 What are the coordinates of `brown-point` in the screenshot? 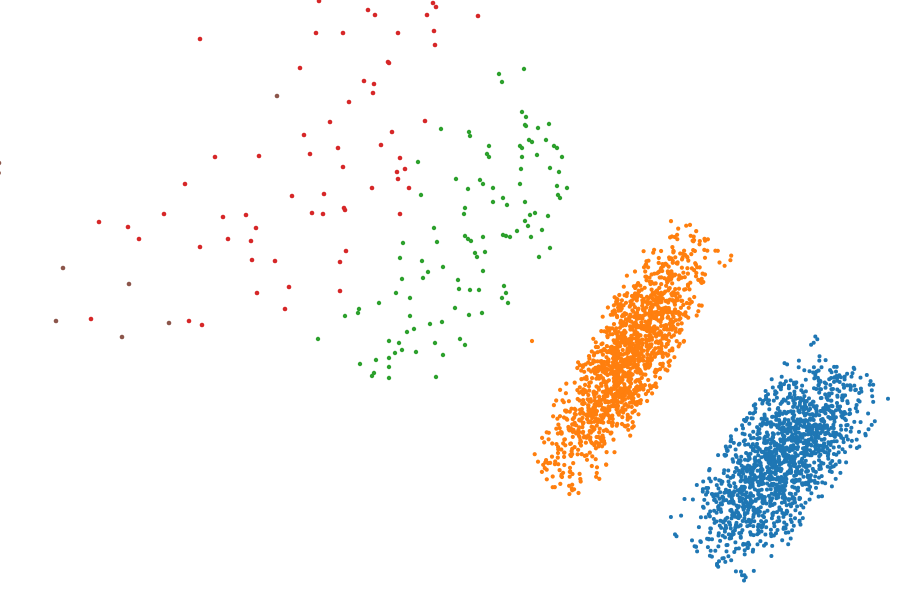 It's located at (277, 96).